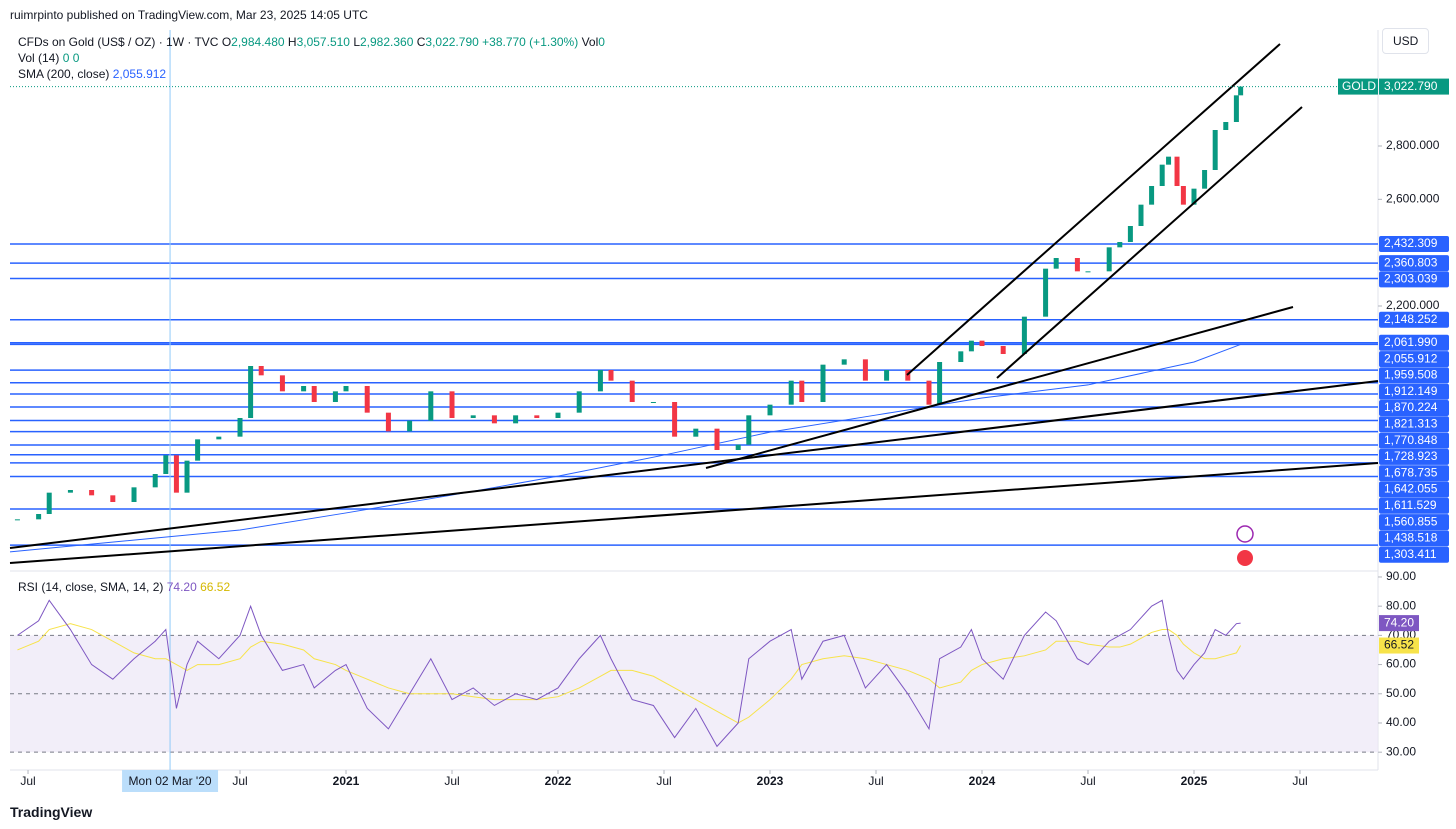 The image size is (1456, 829). What do you see at coordinates (982, 781) in the screenshot?
I see `x-tick-label: 2024` at bounding box center [982, 781].